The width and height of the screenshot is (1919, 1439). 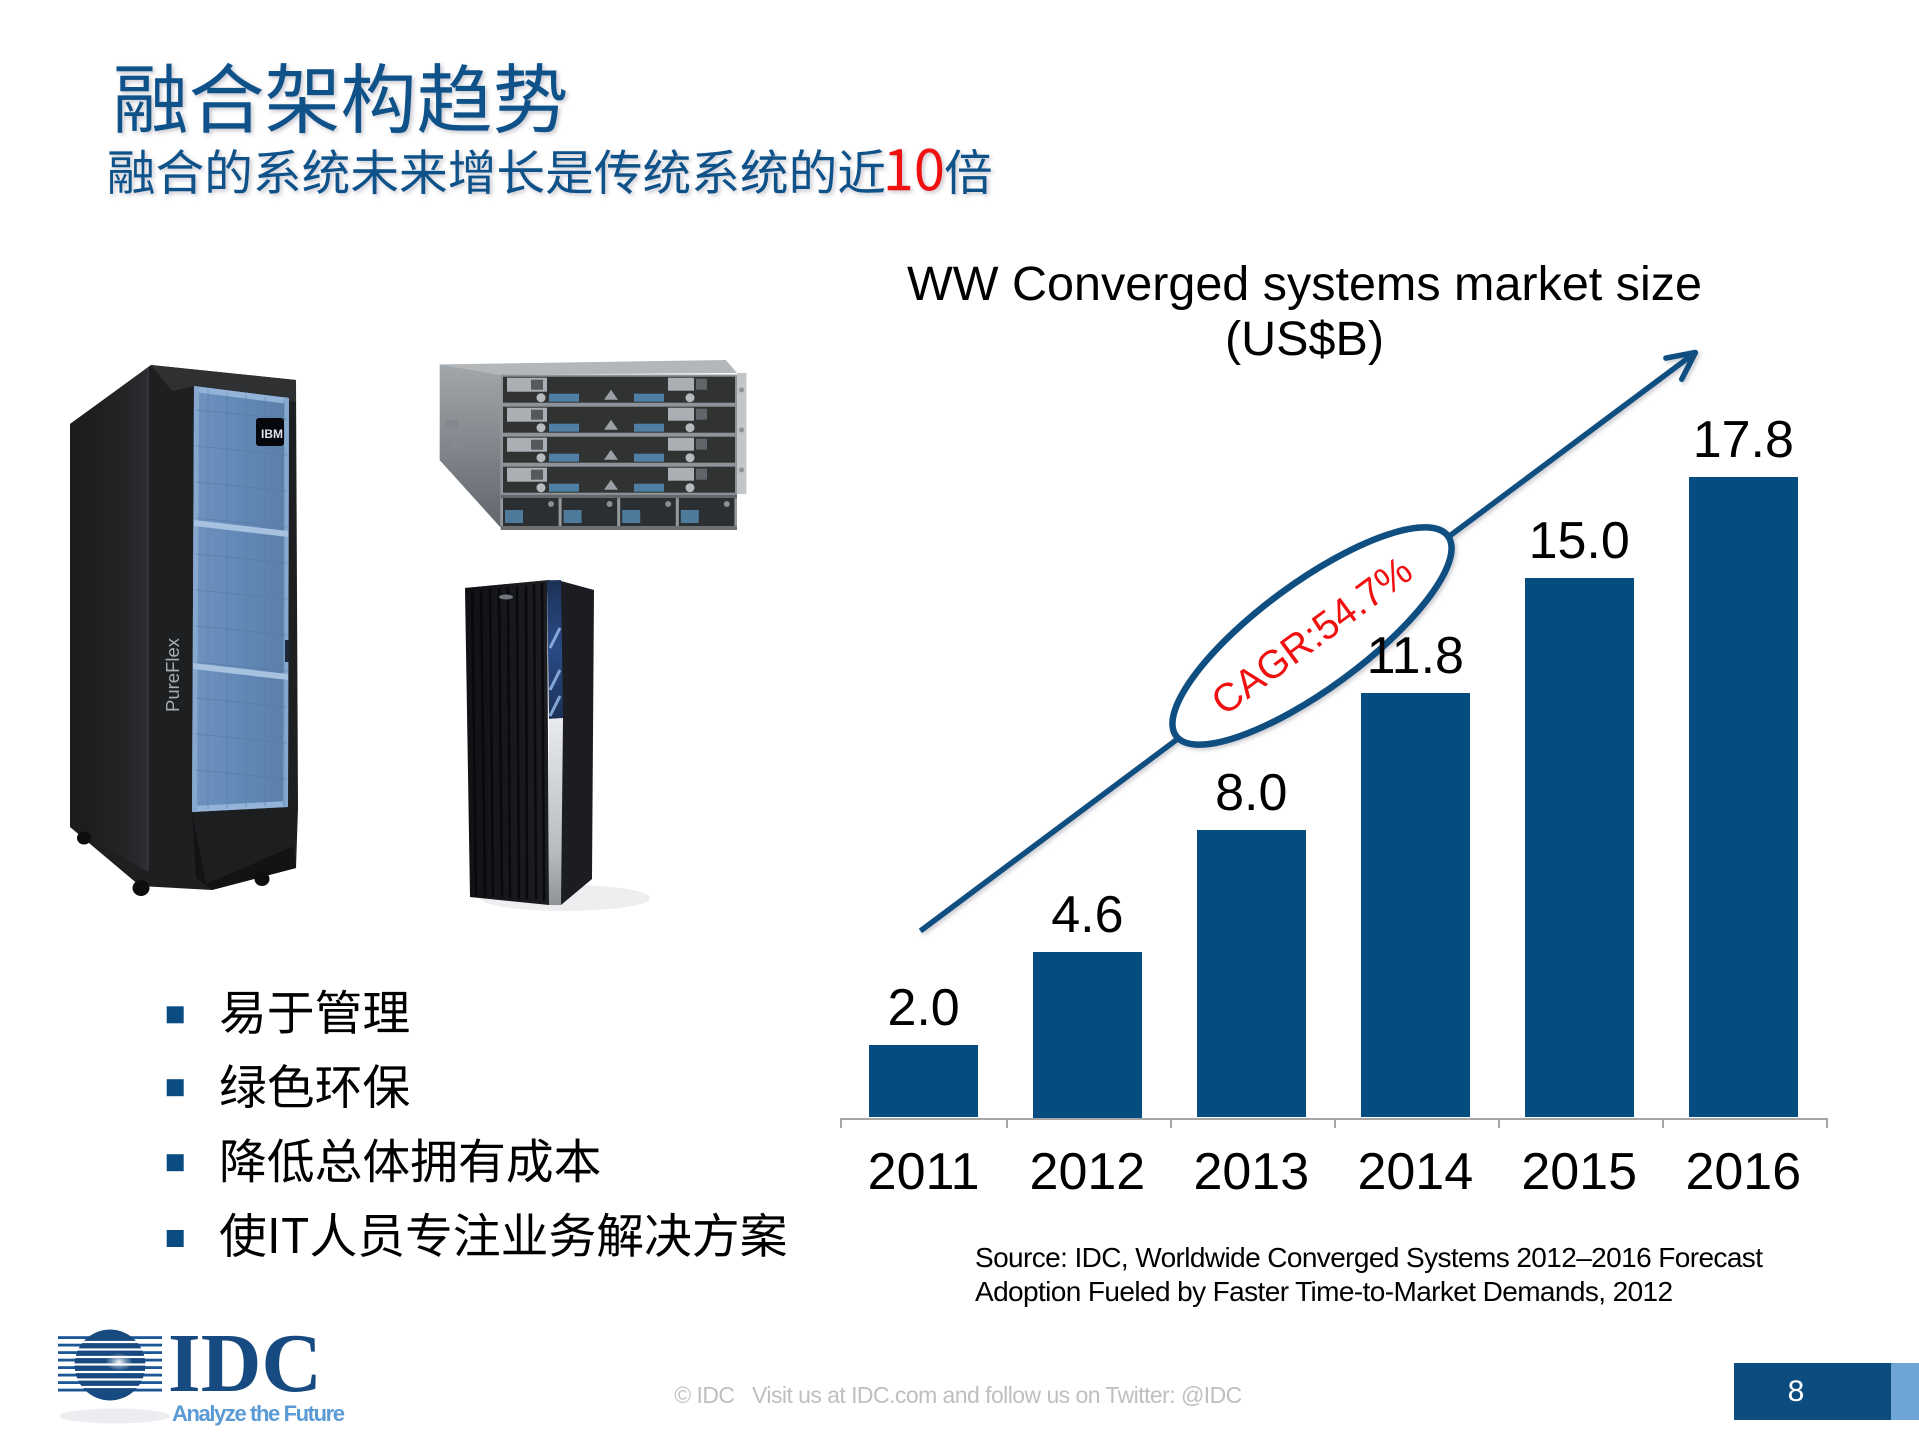 I want to click on svg-text: PureFlex, so click(x=172, y=674).